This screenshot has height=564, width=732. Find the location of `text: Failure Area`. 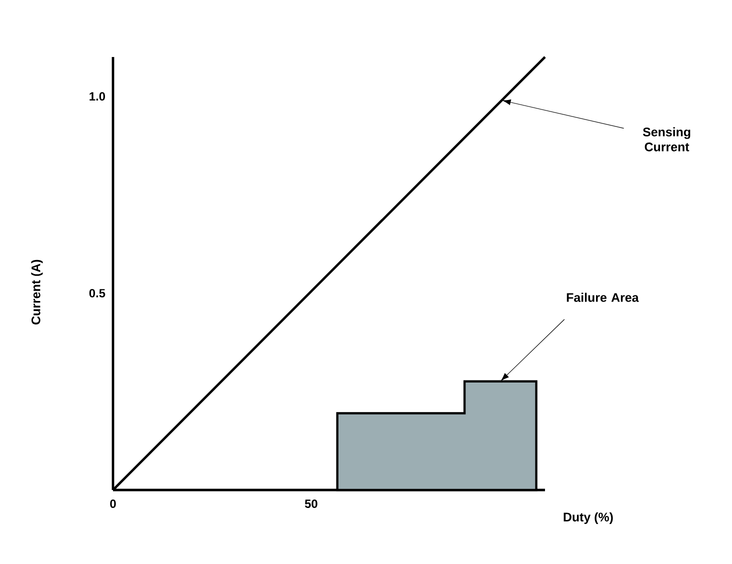

text: Failure Area is located at coordinates (602, 297).